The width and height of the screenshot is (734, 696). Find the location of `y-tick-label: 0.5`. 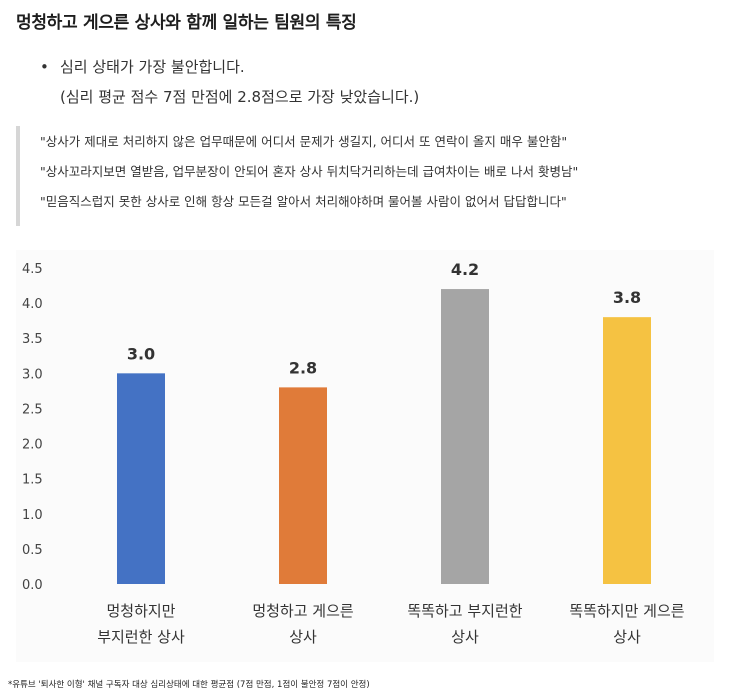

y-tick-label: 0.5 is located at coordinates (32, 550).